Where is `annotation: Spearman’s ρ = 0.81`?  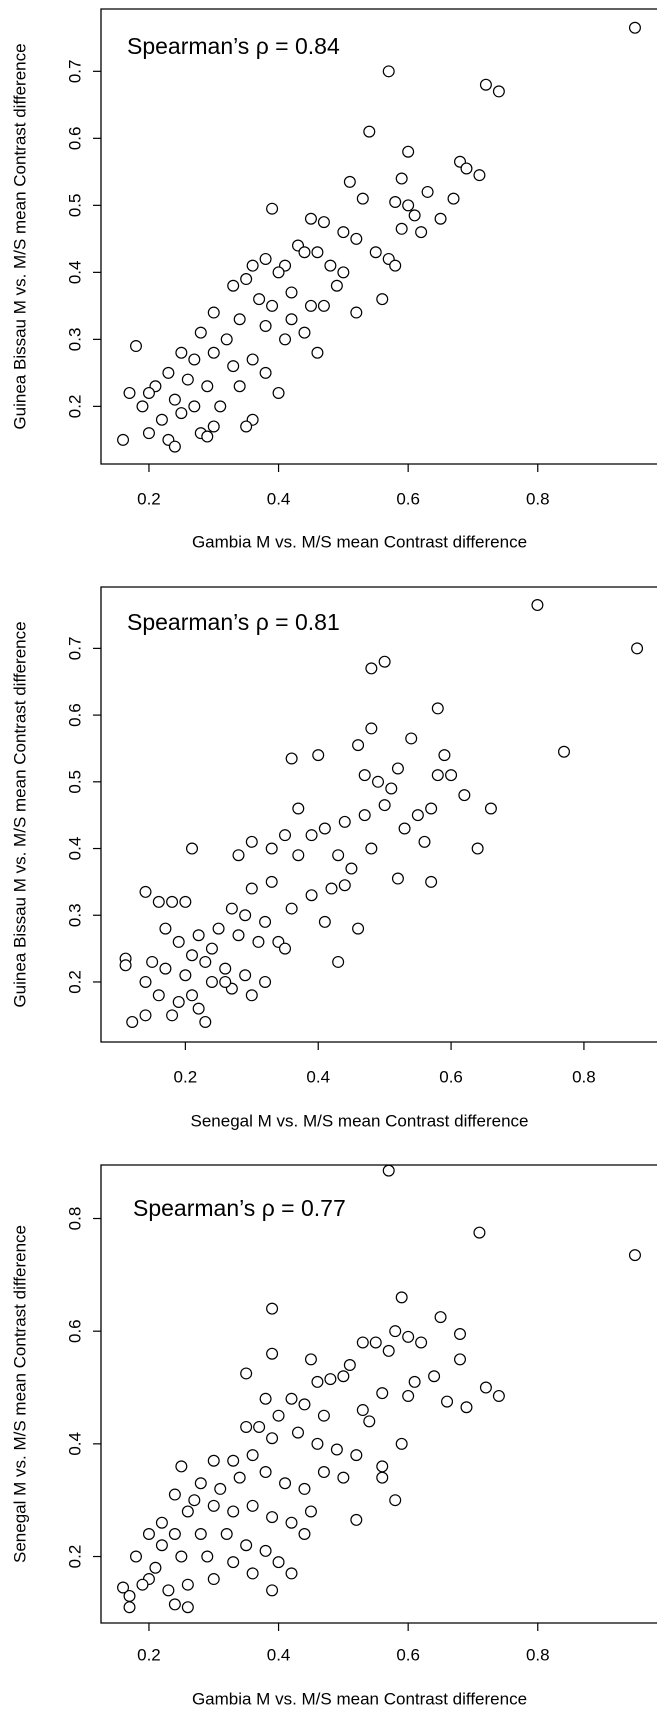
annotation: Spearman’s ρ = 0.81 is located at coordinates (233, 622).